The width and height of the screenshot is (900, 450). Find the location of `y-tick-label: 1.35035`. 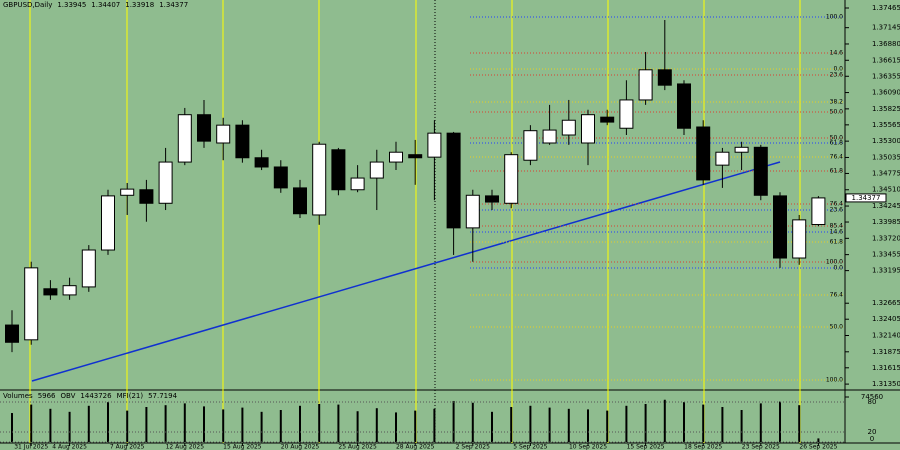

y-tick-label: 1.35035 is located at coordinates (886, 157).